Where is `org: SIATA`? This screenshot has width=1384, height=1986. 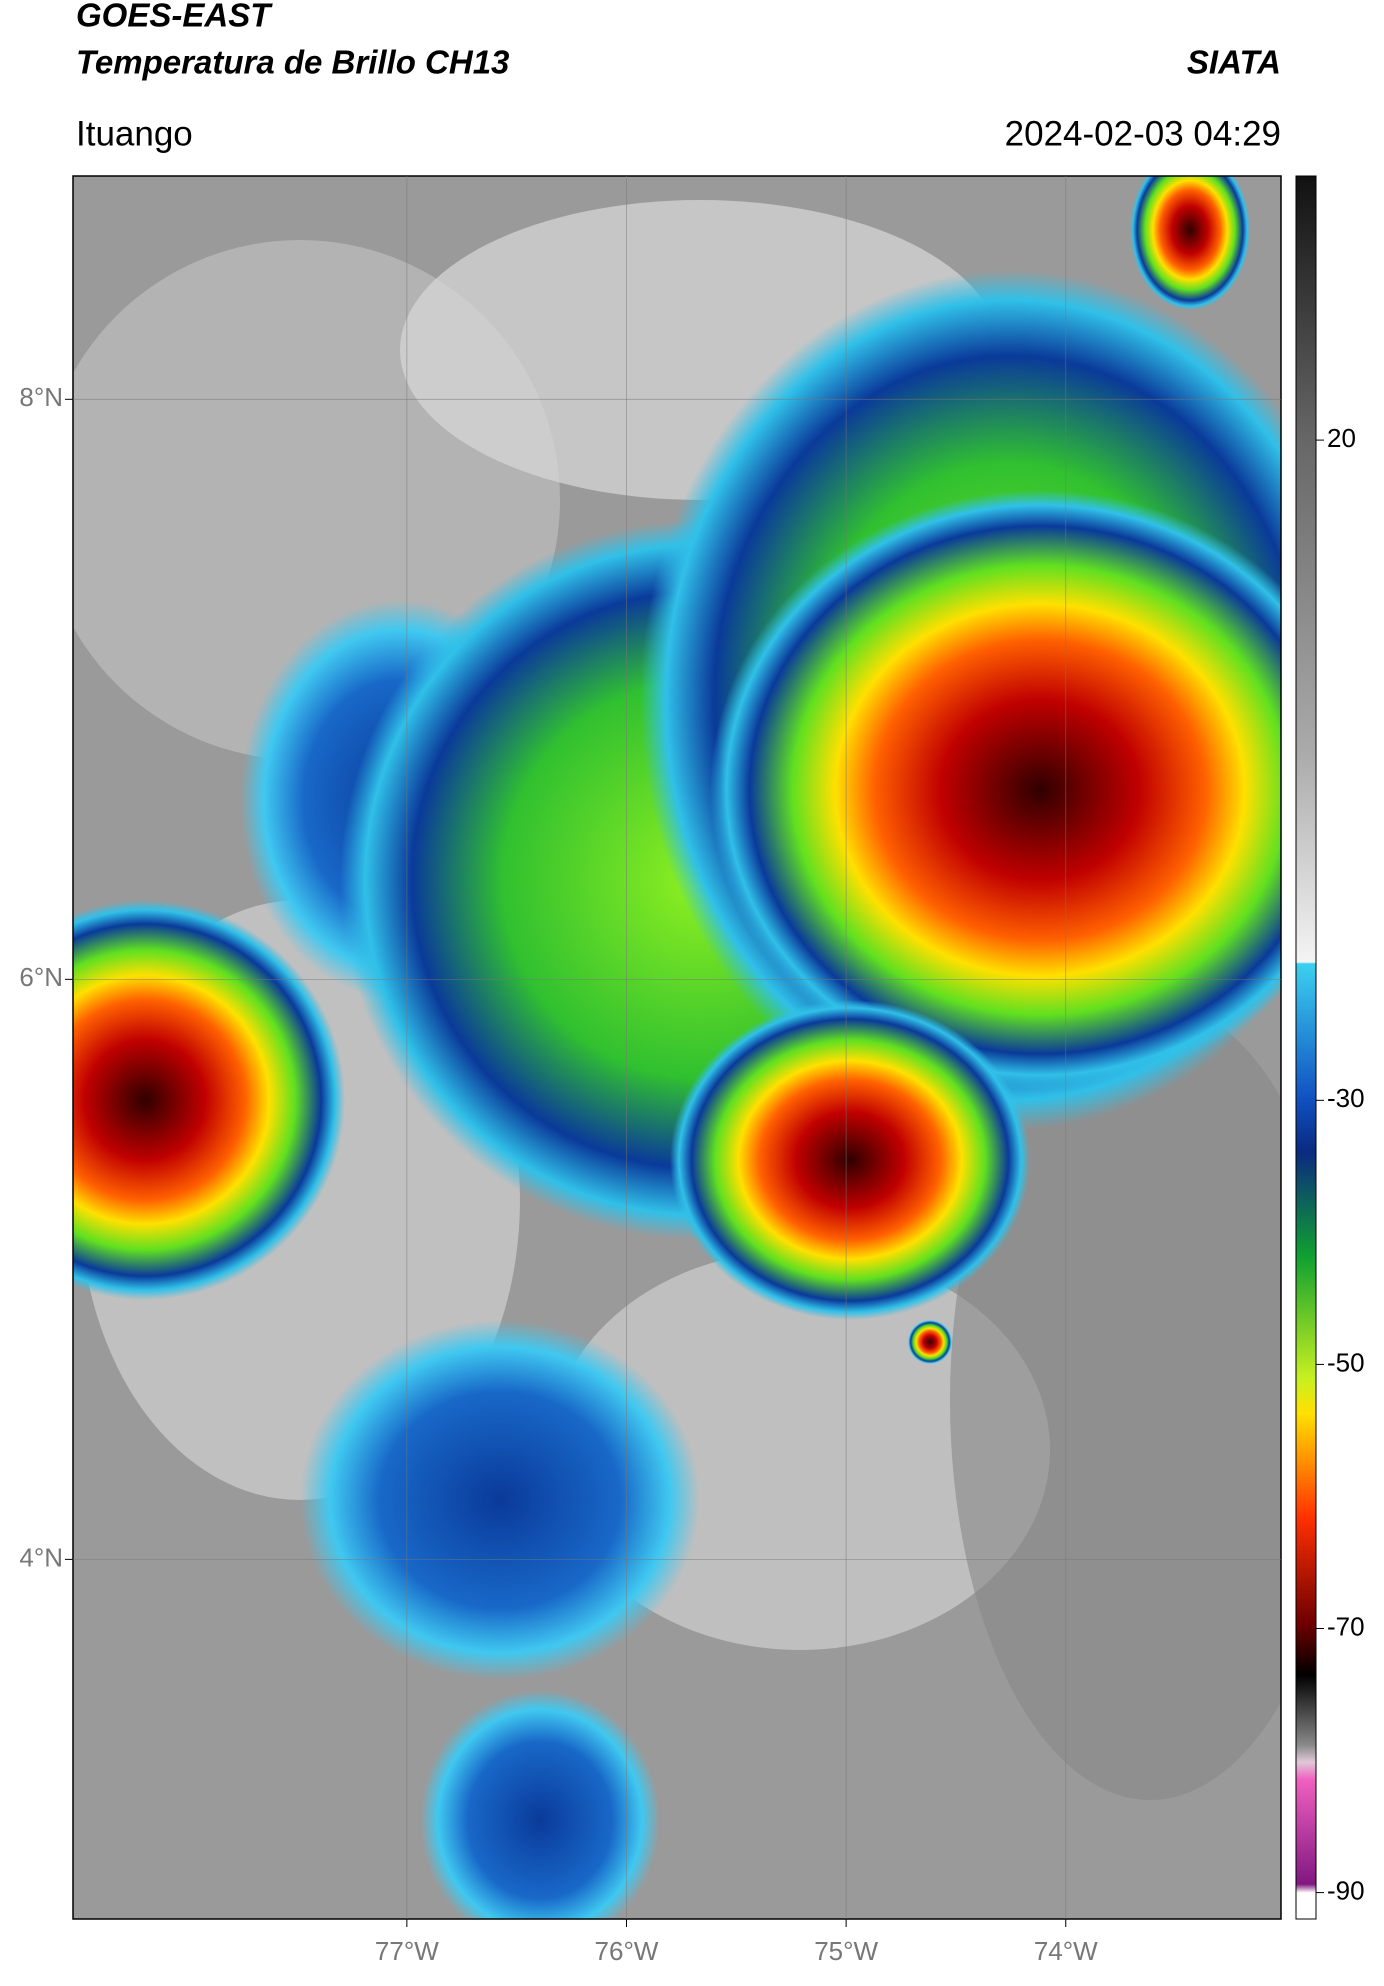 org: SIATA is located at coordinates (1234, 62).